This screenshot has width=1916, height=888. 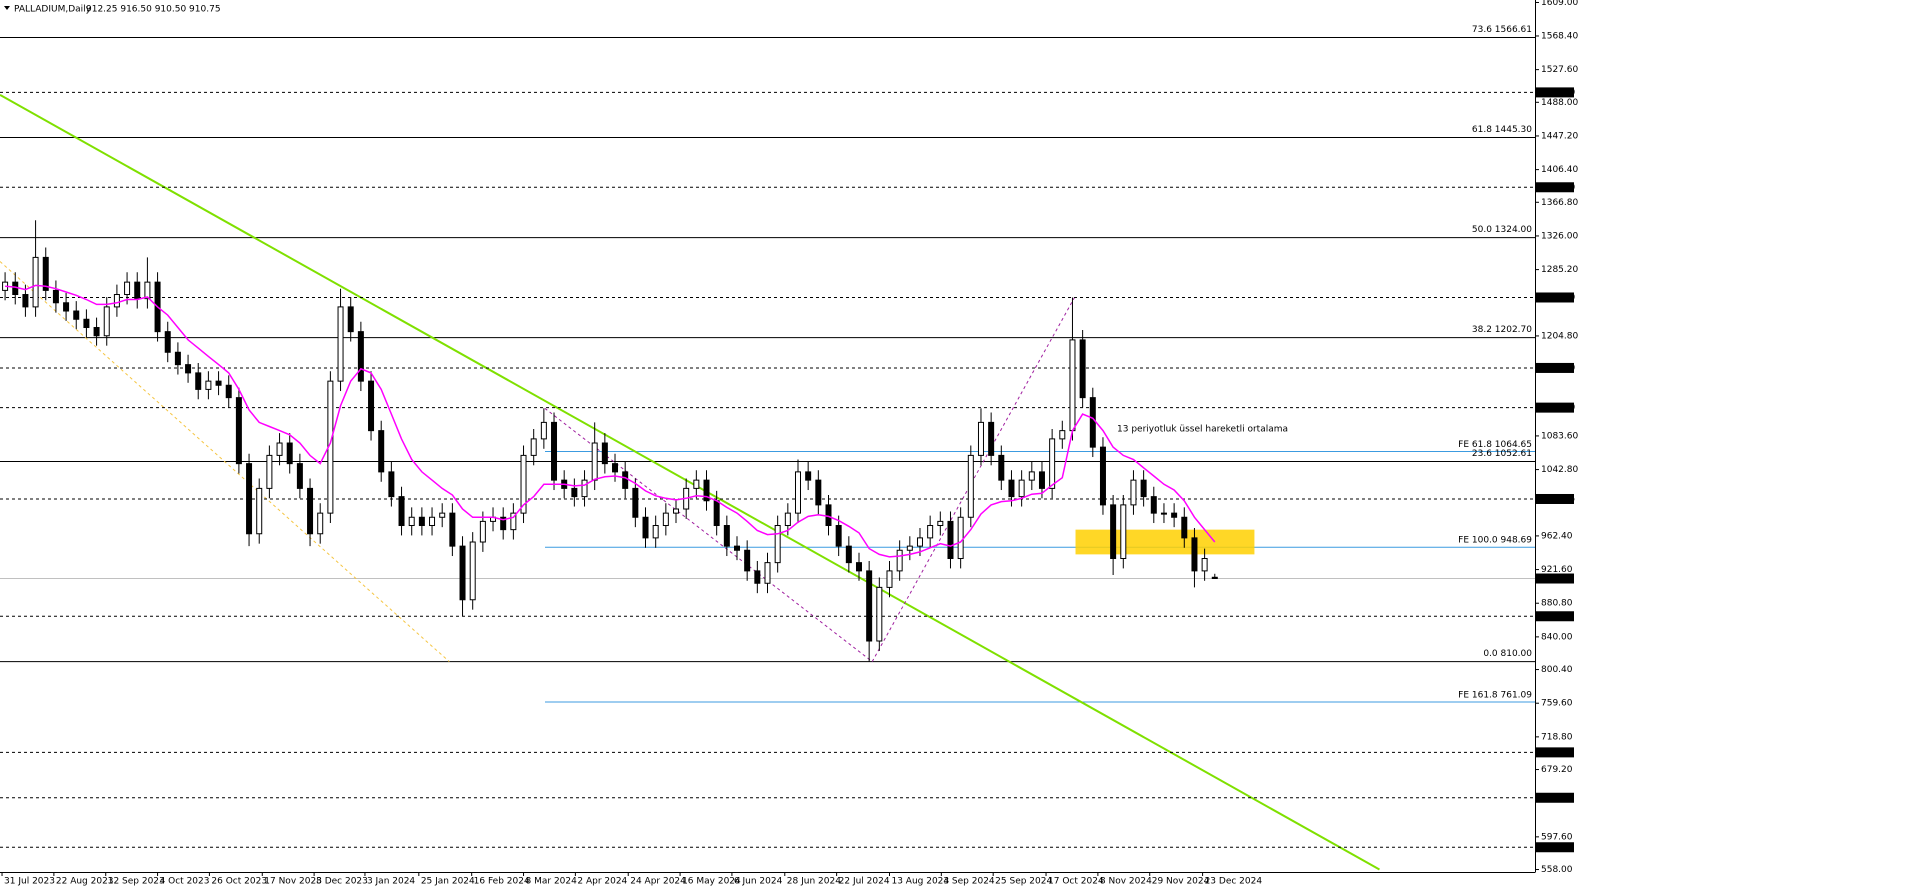 I want to click on level-box-label: 1385.00, so click(x=1556, y=188).